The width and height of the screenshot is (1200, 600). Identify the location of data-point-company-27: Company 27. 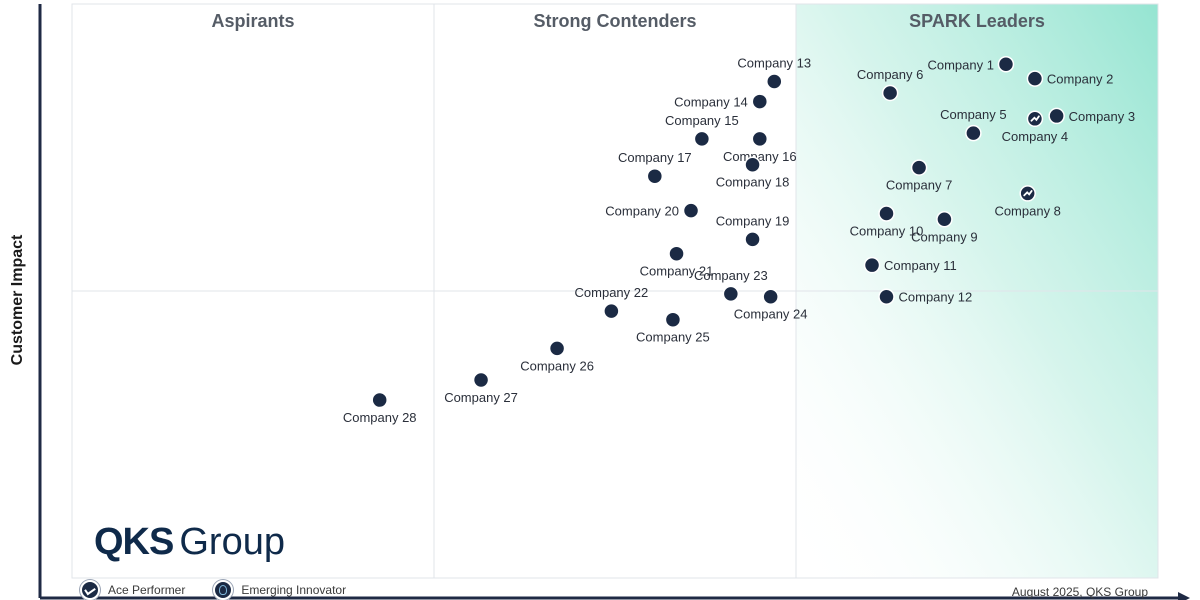
(481, 388).